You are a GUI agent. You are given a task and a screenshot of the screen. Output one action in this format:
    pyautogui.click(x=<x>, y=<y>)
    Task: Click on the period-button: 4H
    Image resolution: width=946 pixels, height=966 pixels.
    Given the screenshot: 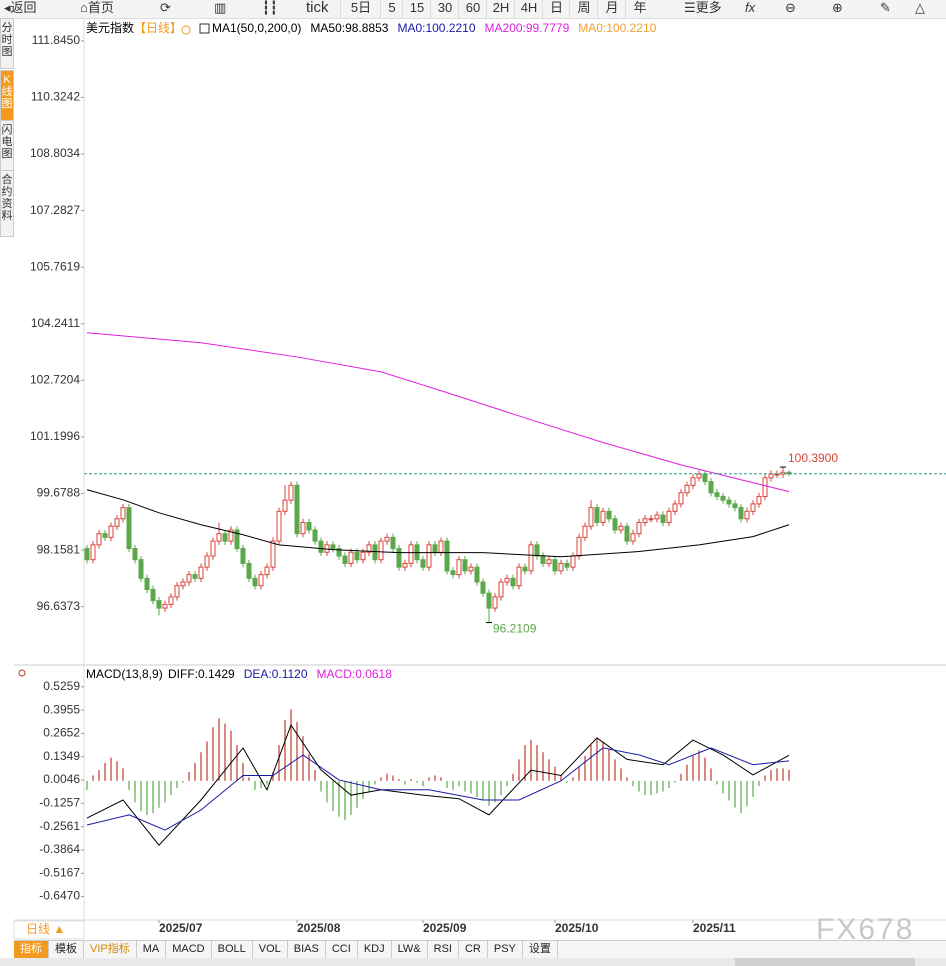 What is the action you would take?
    pyautogui.click(x=528, y=9)
    